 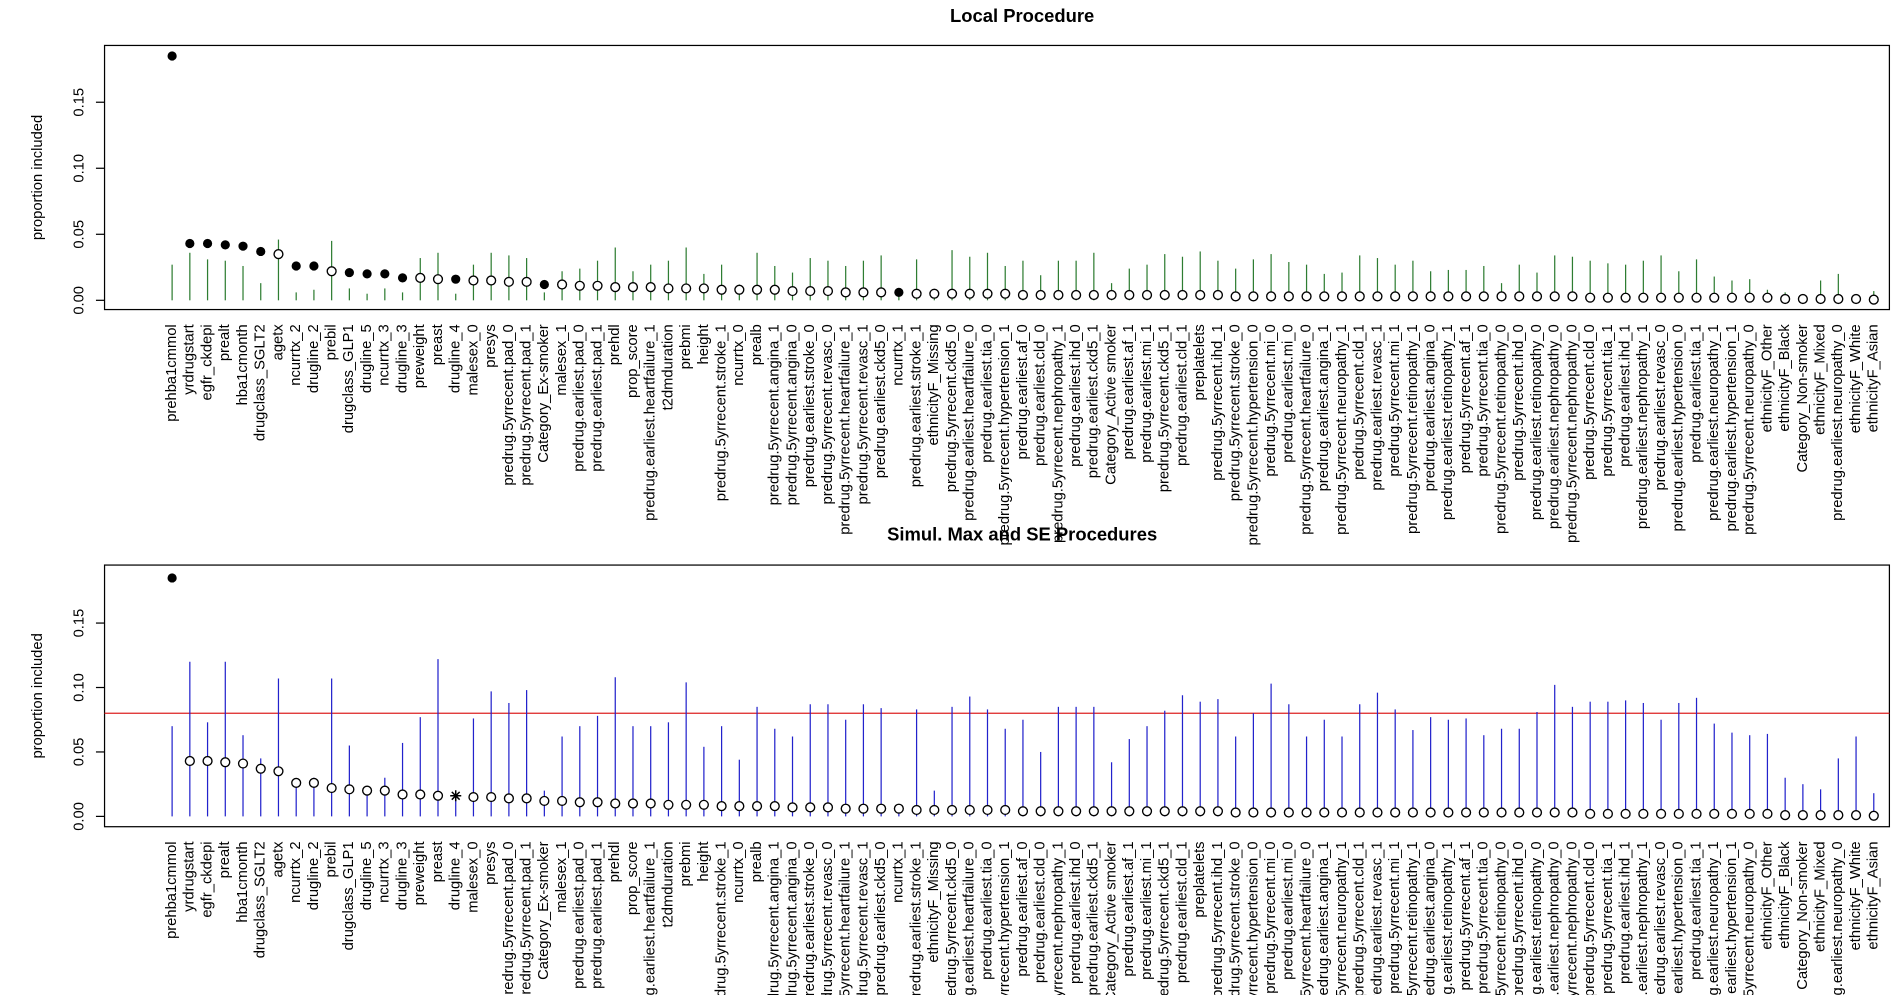 I want to click on x-tick-label: predrug.5yrrecent.mi_1, so click(x=1395, y=917).